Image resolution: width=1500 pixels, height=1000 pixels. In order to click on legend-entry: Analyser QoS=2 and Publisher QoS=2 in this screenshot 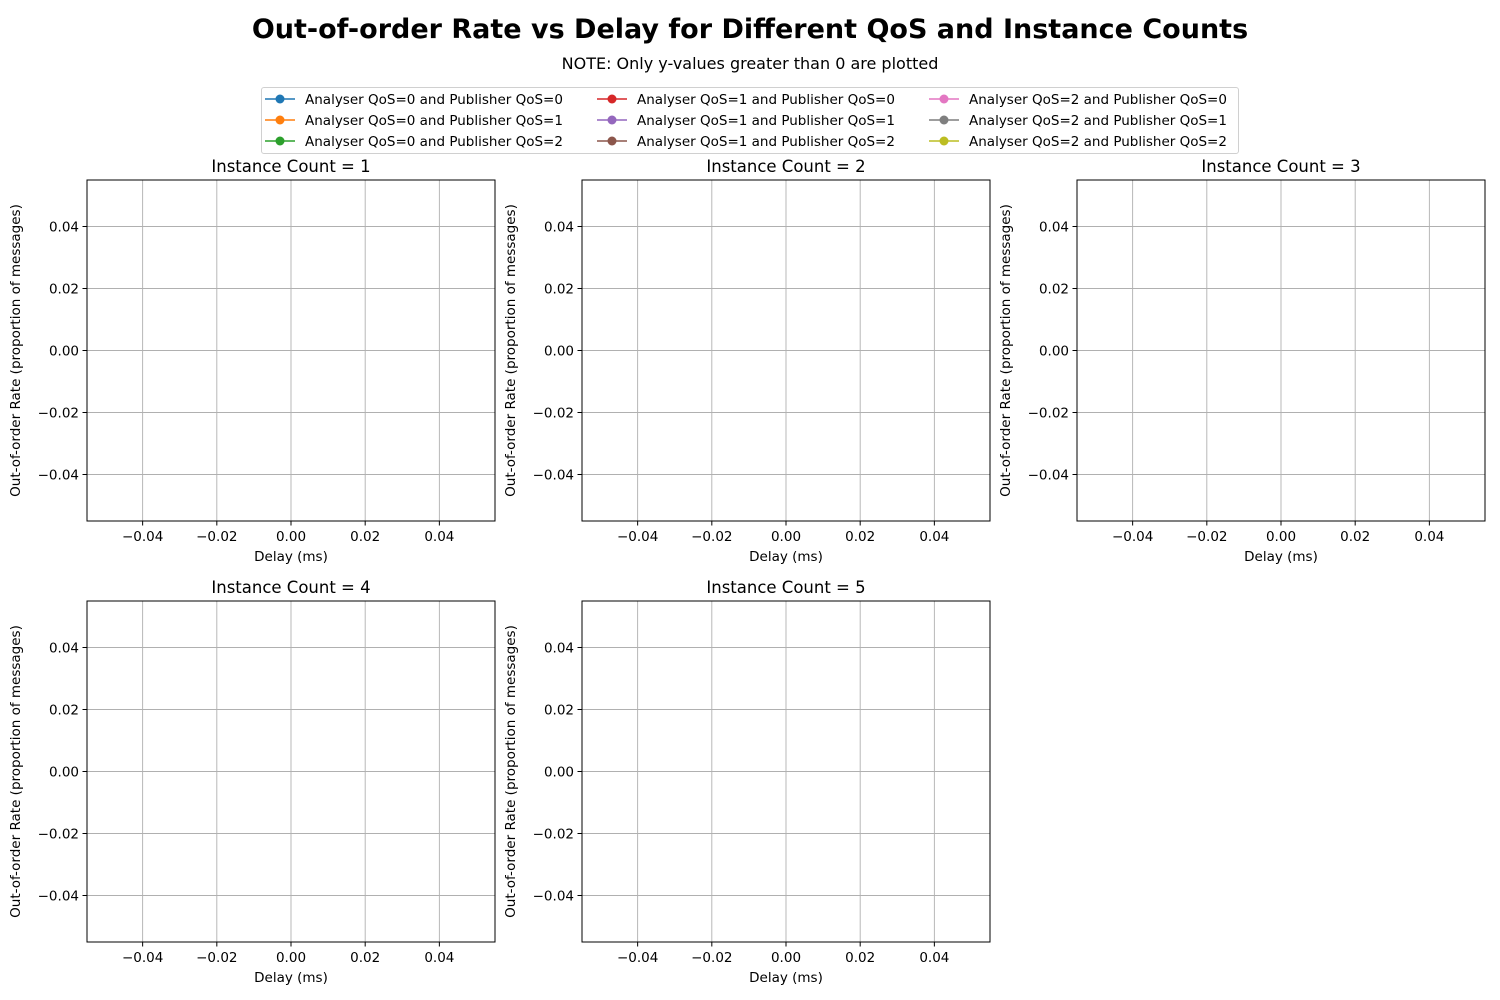, I will do `click(1078, 142)`.